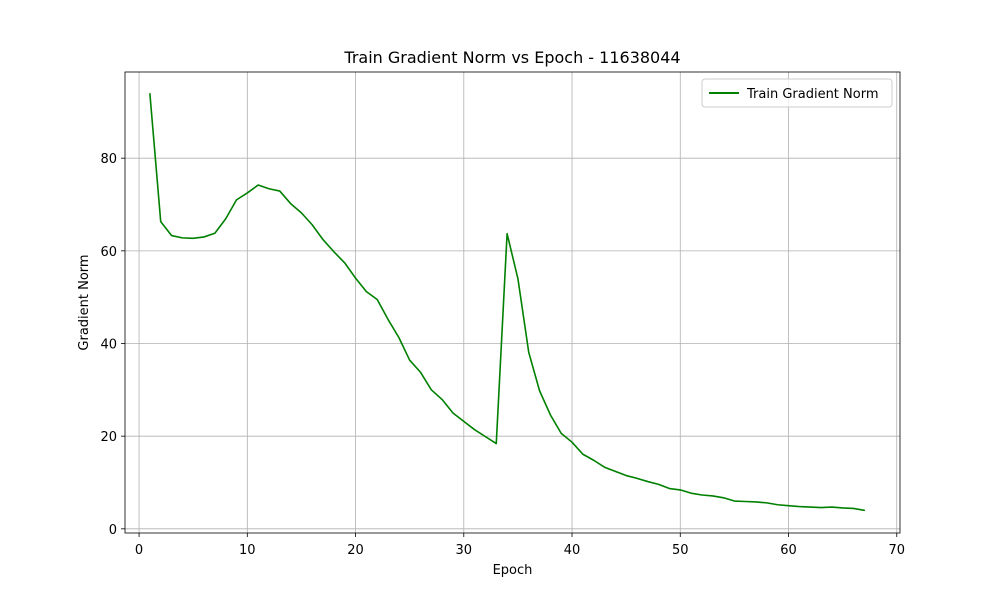 The height and width of the screenshot is (600, 1000). What do you see at coordinates (513, 570) in the screenshot?
I see `x-axis-label: Epoch` at bounding box center [513, 570].